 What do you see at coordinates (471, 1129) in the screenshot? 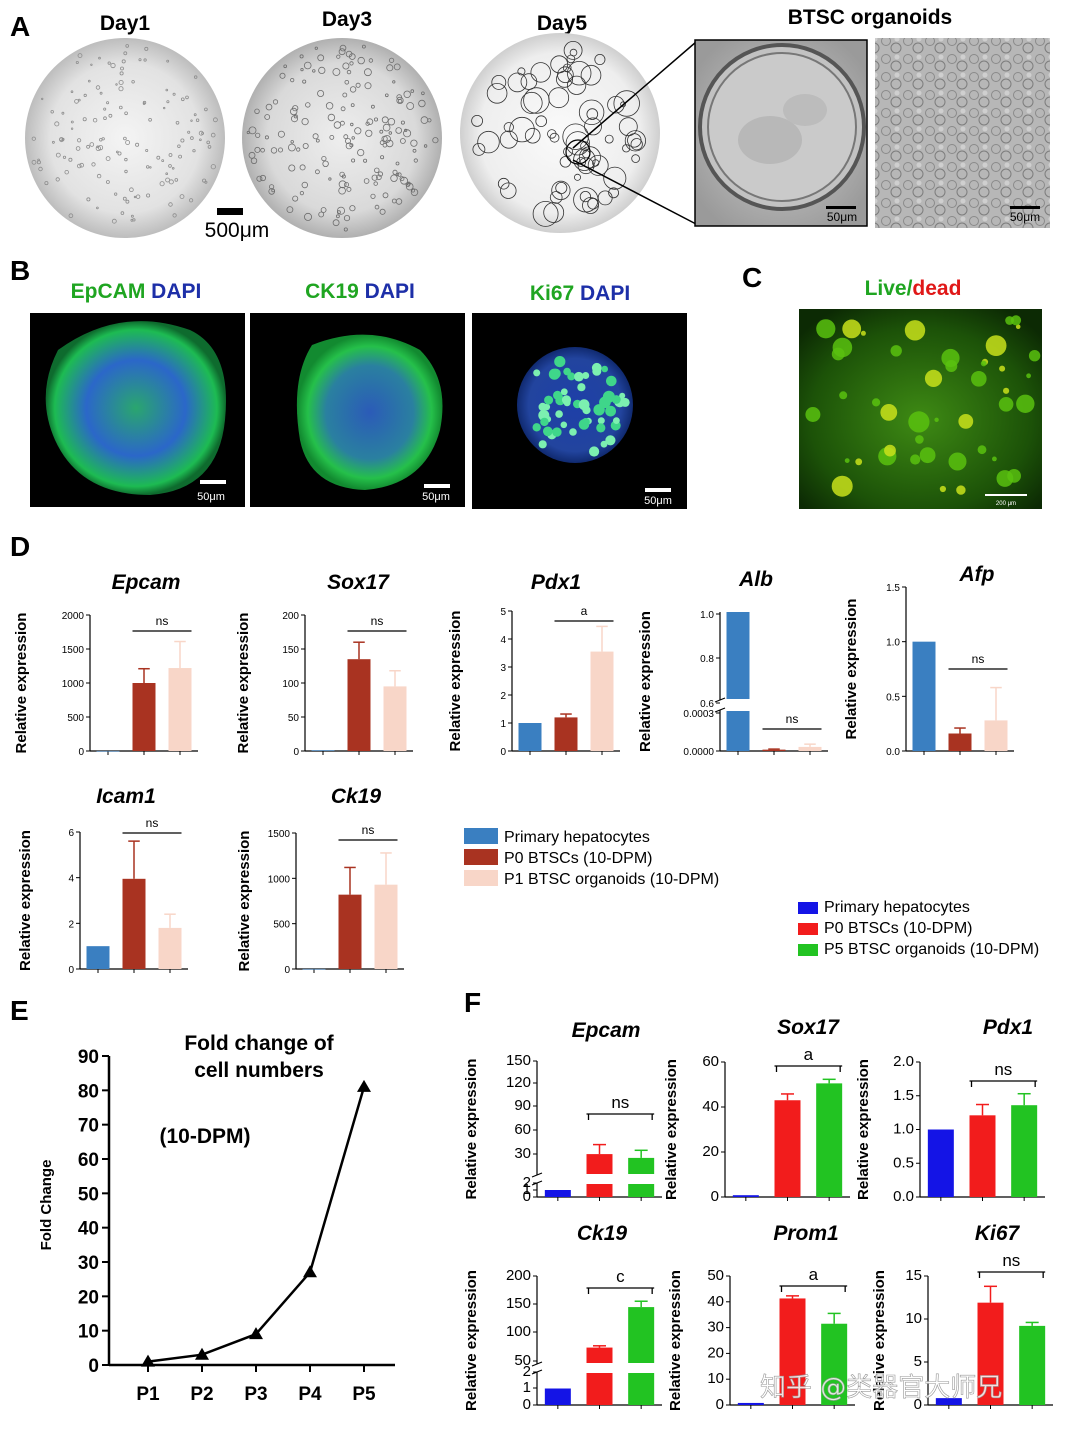
I see `y-axis-label: Relative expression` at bounding box center [471, 1129].